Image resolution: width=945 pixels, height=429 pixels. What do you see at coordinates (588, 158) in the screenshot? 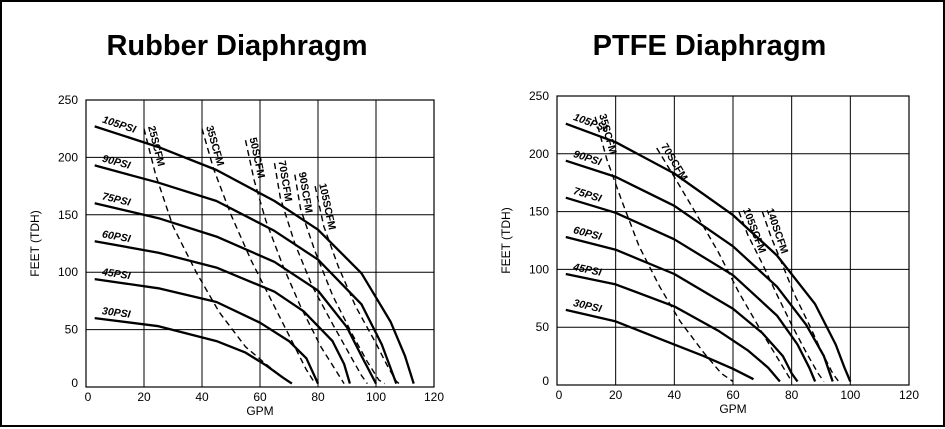
I see `pressure-curve-label: 90PSI` at bounding box center [588, 158].